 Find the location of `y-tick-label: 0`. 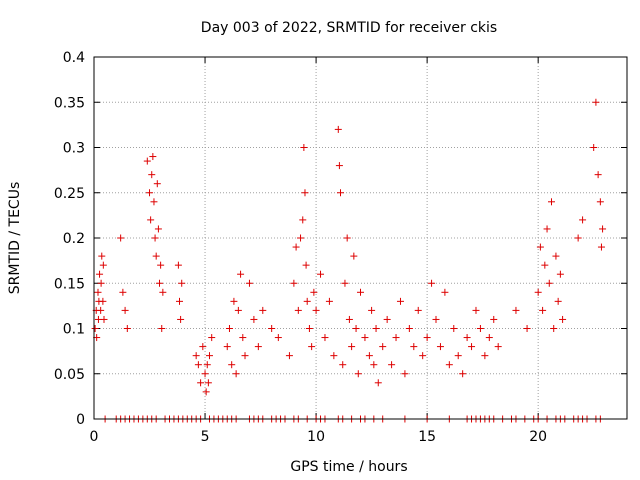

y-tick-label: 0 is located at coordinates (80, 420).